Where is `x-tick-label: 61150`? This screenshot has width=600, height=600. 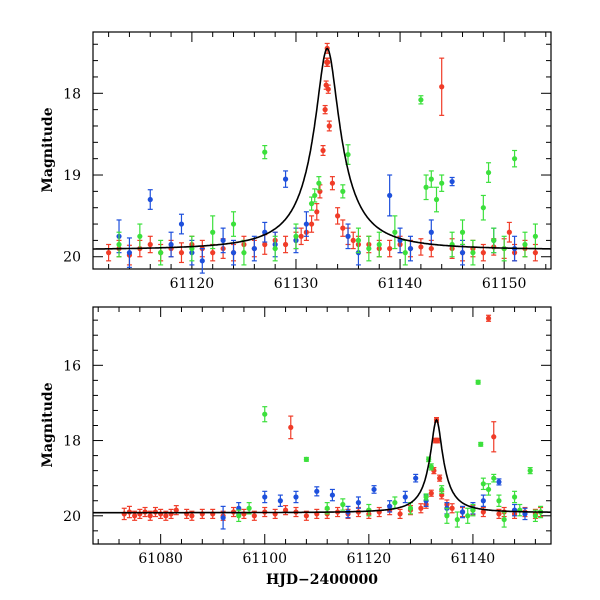 x-tick-label: 61150 is located at coordinates (504, 284).